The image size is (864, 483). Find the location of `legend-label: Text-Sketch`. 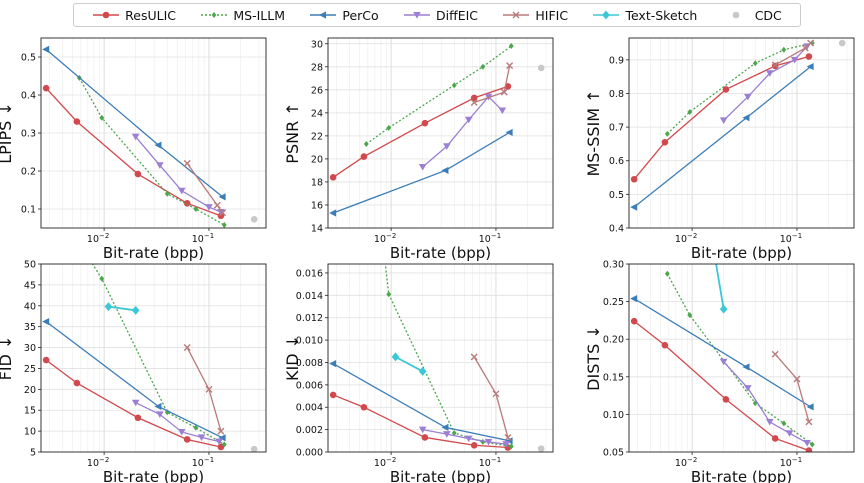

legend-label: Text-Sketch is located at coordinates (661, 15).